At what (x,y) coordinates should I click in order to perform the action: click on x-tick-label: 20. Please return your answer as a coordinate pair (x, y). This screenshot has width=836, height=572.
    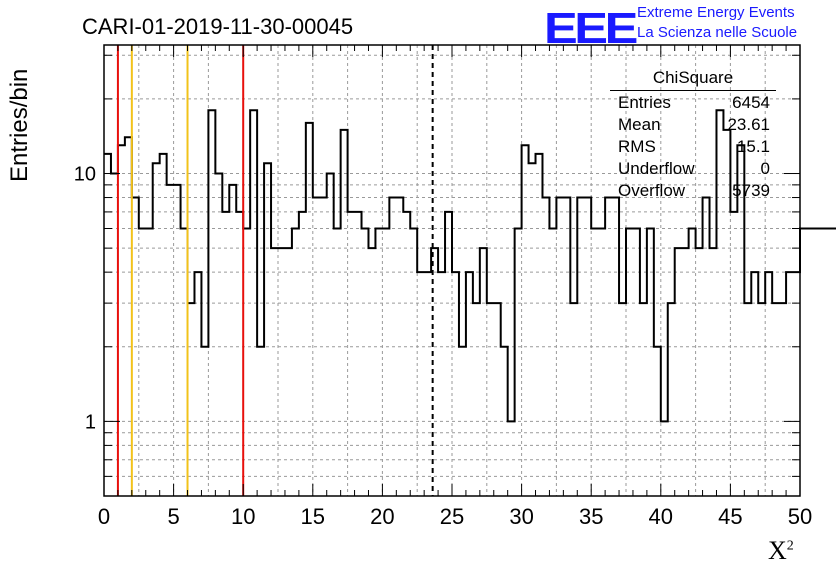
    Looking at the image, I should click on (382, 516).